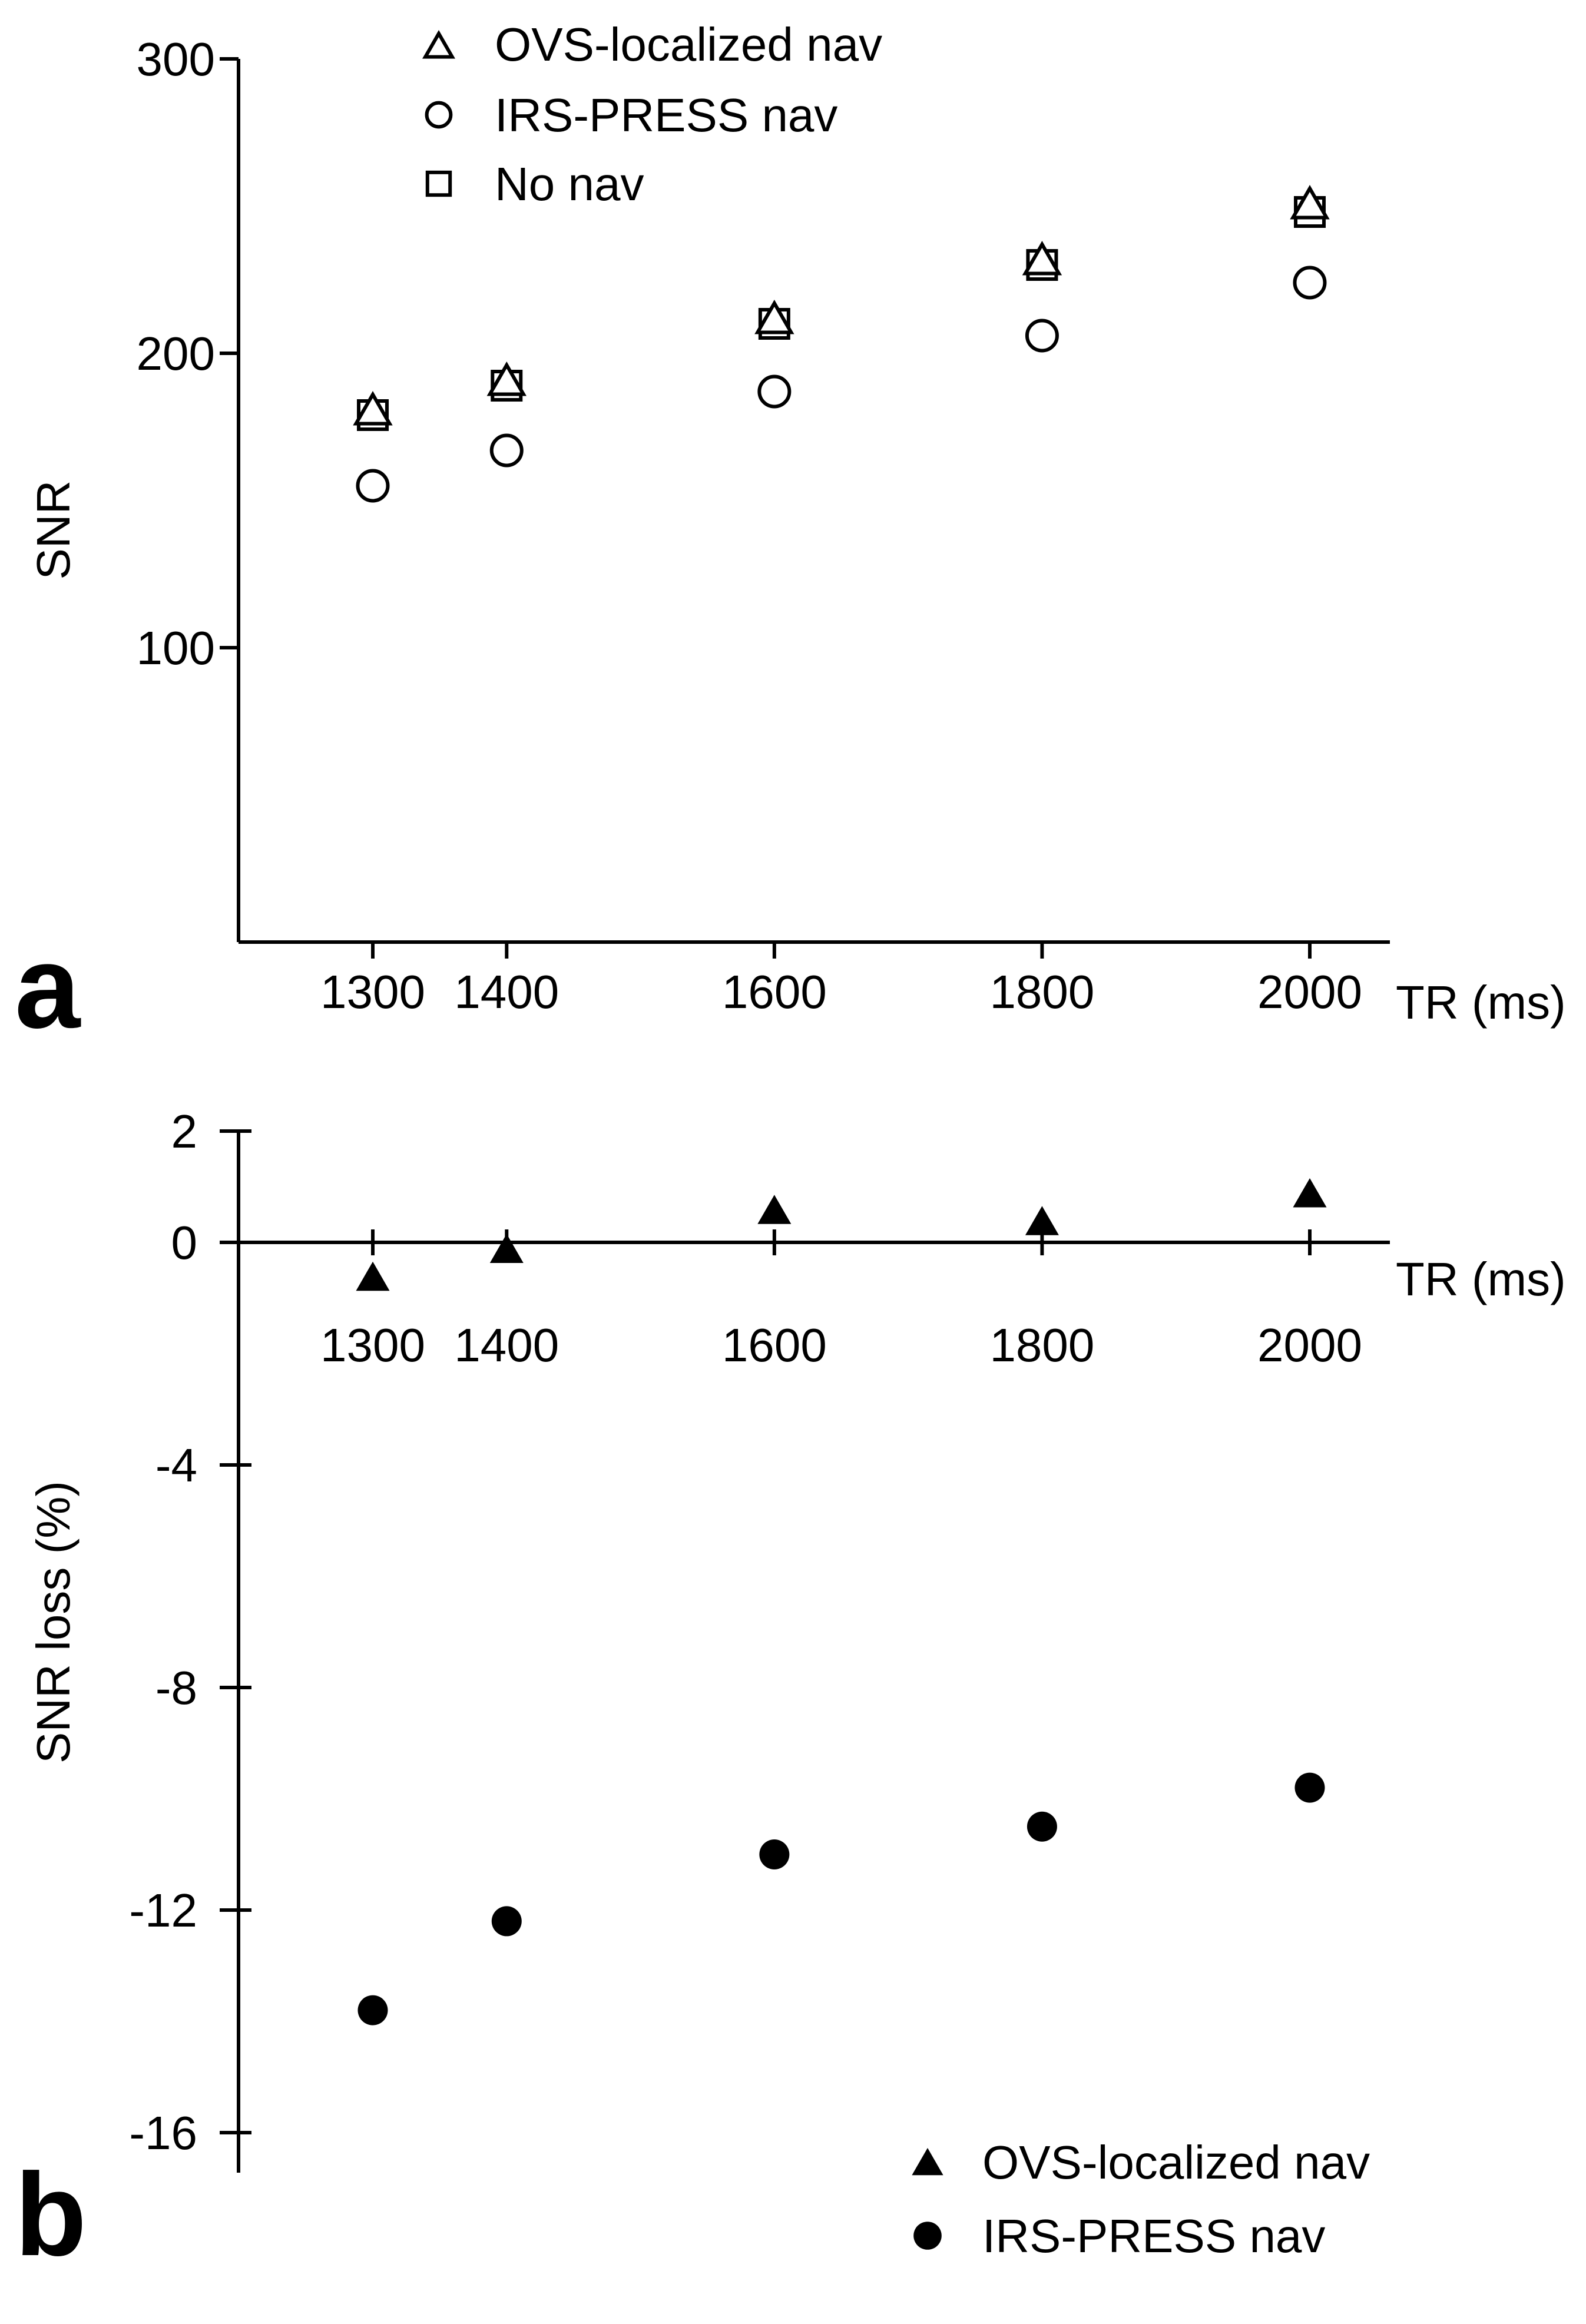 This screenshot has height=2324, width=1586. I want to click on panel-a-y-tick-label: 300, so click(176, 59).